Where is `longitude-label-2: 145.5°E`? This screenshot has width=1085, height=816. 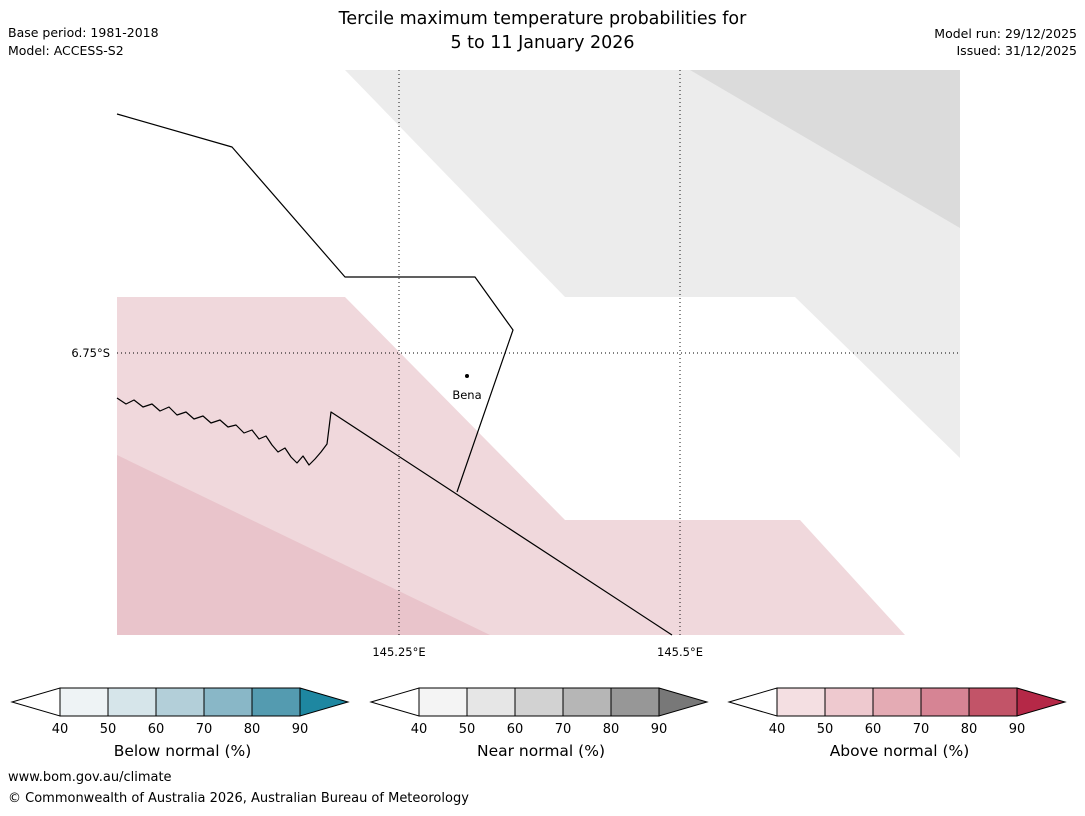
longitude-label-2: 145.5°E is located at coordinates (680, 652).